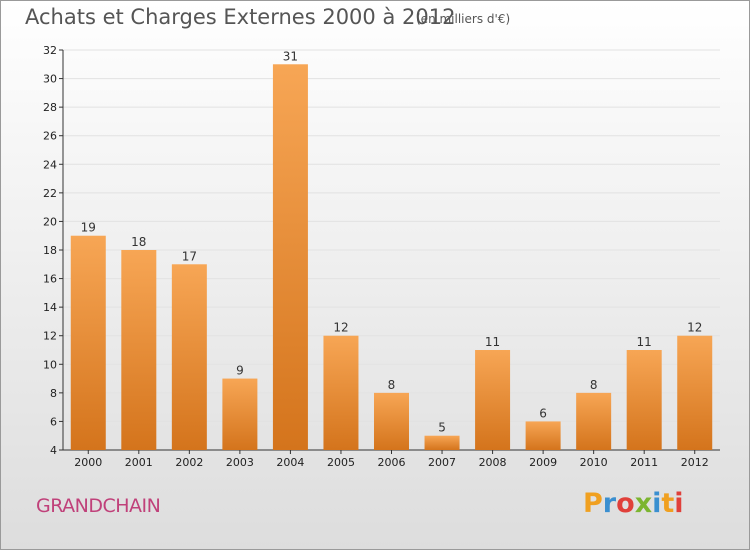 The width and height of the screenshot is (750, 550). What do you see at coordinates (240, 17) in the screenshot?
I see `chart-title: Achats et Charges Externes 2000 à 2012` at bounding box center [240, 17].